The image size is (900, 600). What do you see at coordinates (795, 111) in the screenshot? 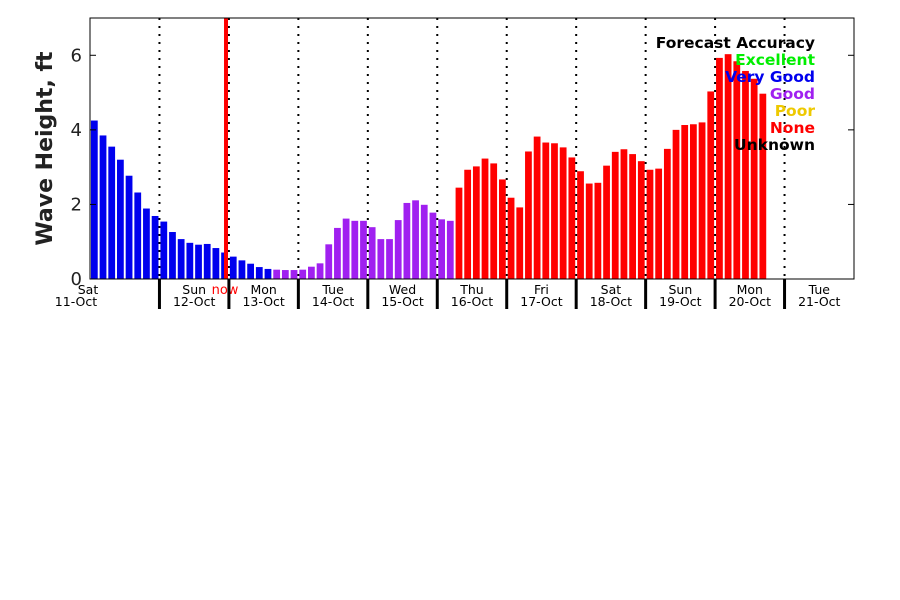
I see `legend-entry-poor: Poor` at bounding box center [795, 111].